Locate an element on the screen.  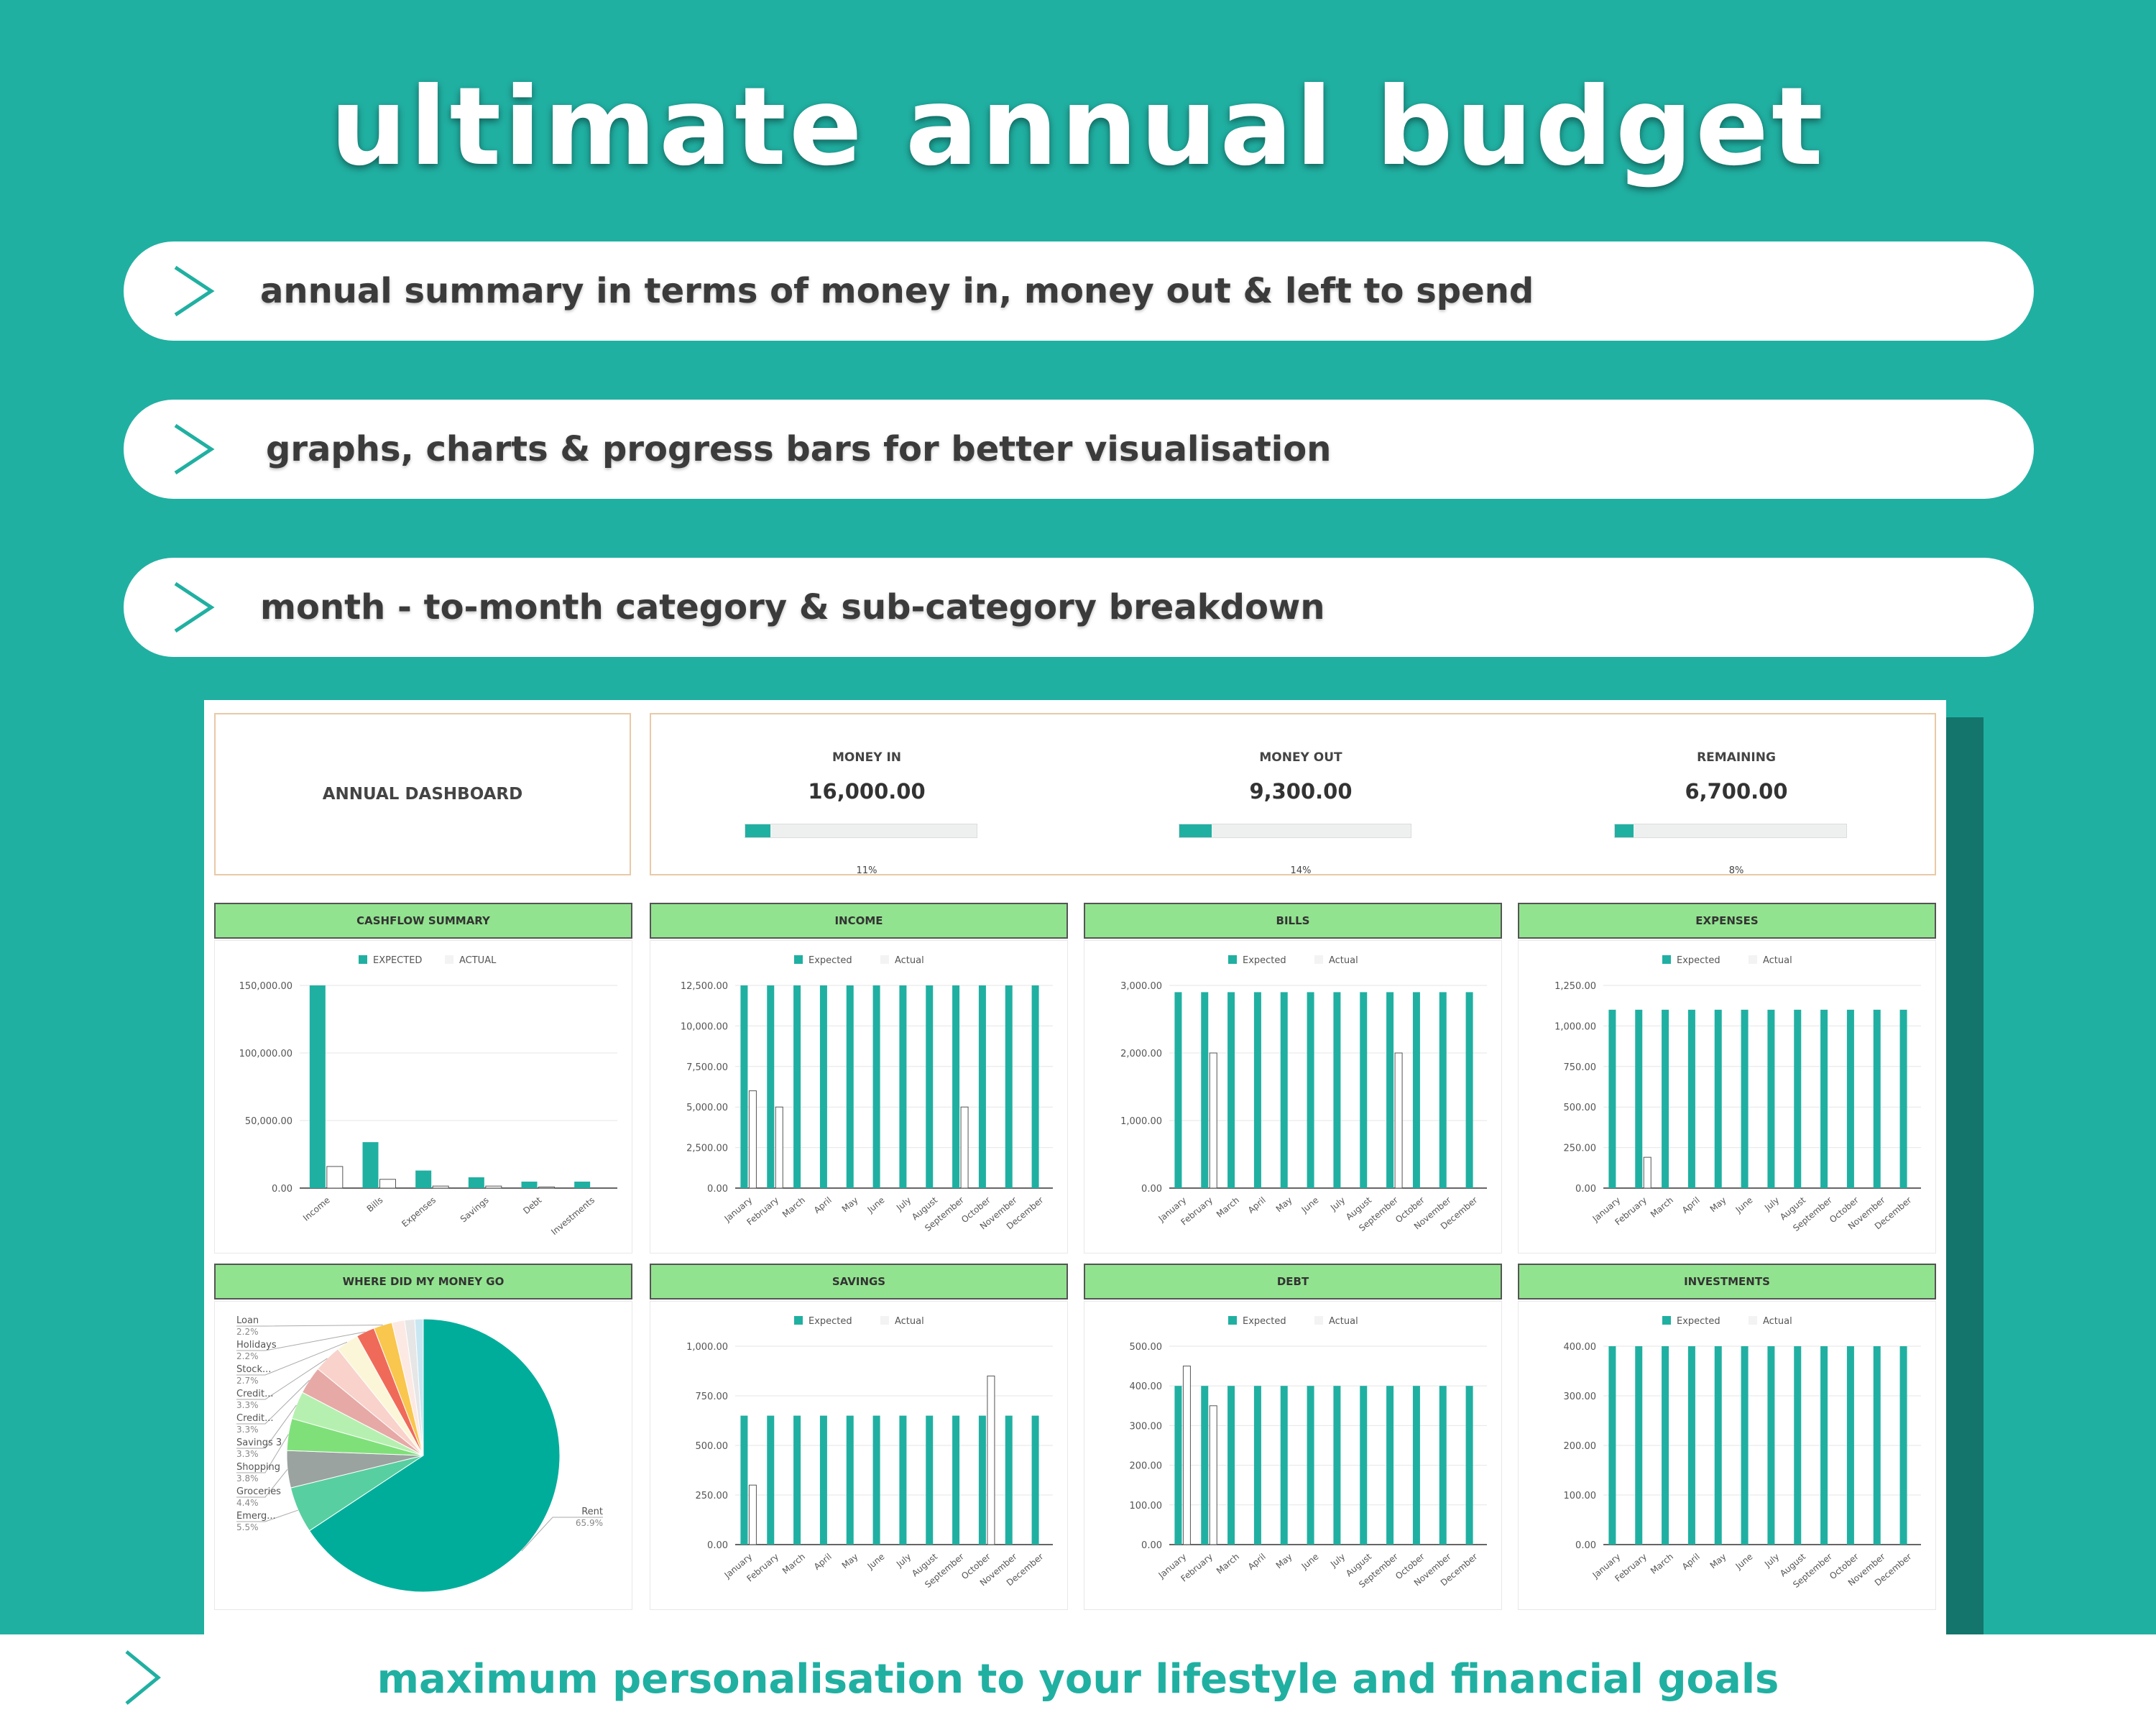
slice-pct: 3.3% is located at coordinates (248, 1405).